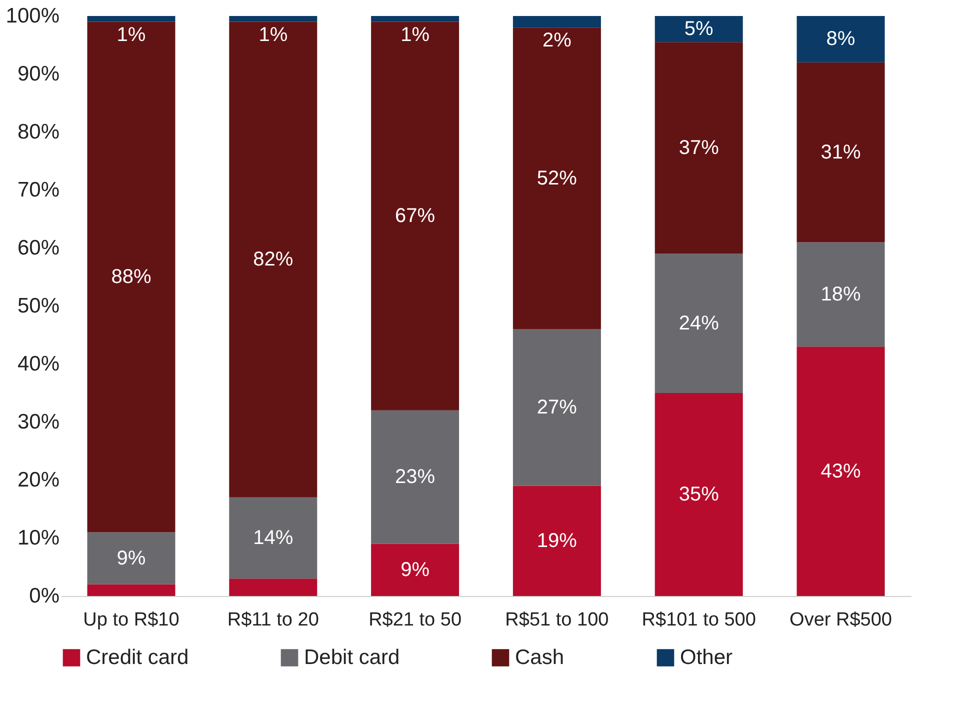 The height and width of the screenshot is (701, 971). Describe the element at coordinates (415, 620) in the screenshot. I see `x-tick-label: R$21 to 50` at that location.